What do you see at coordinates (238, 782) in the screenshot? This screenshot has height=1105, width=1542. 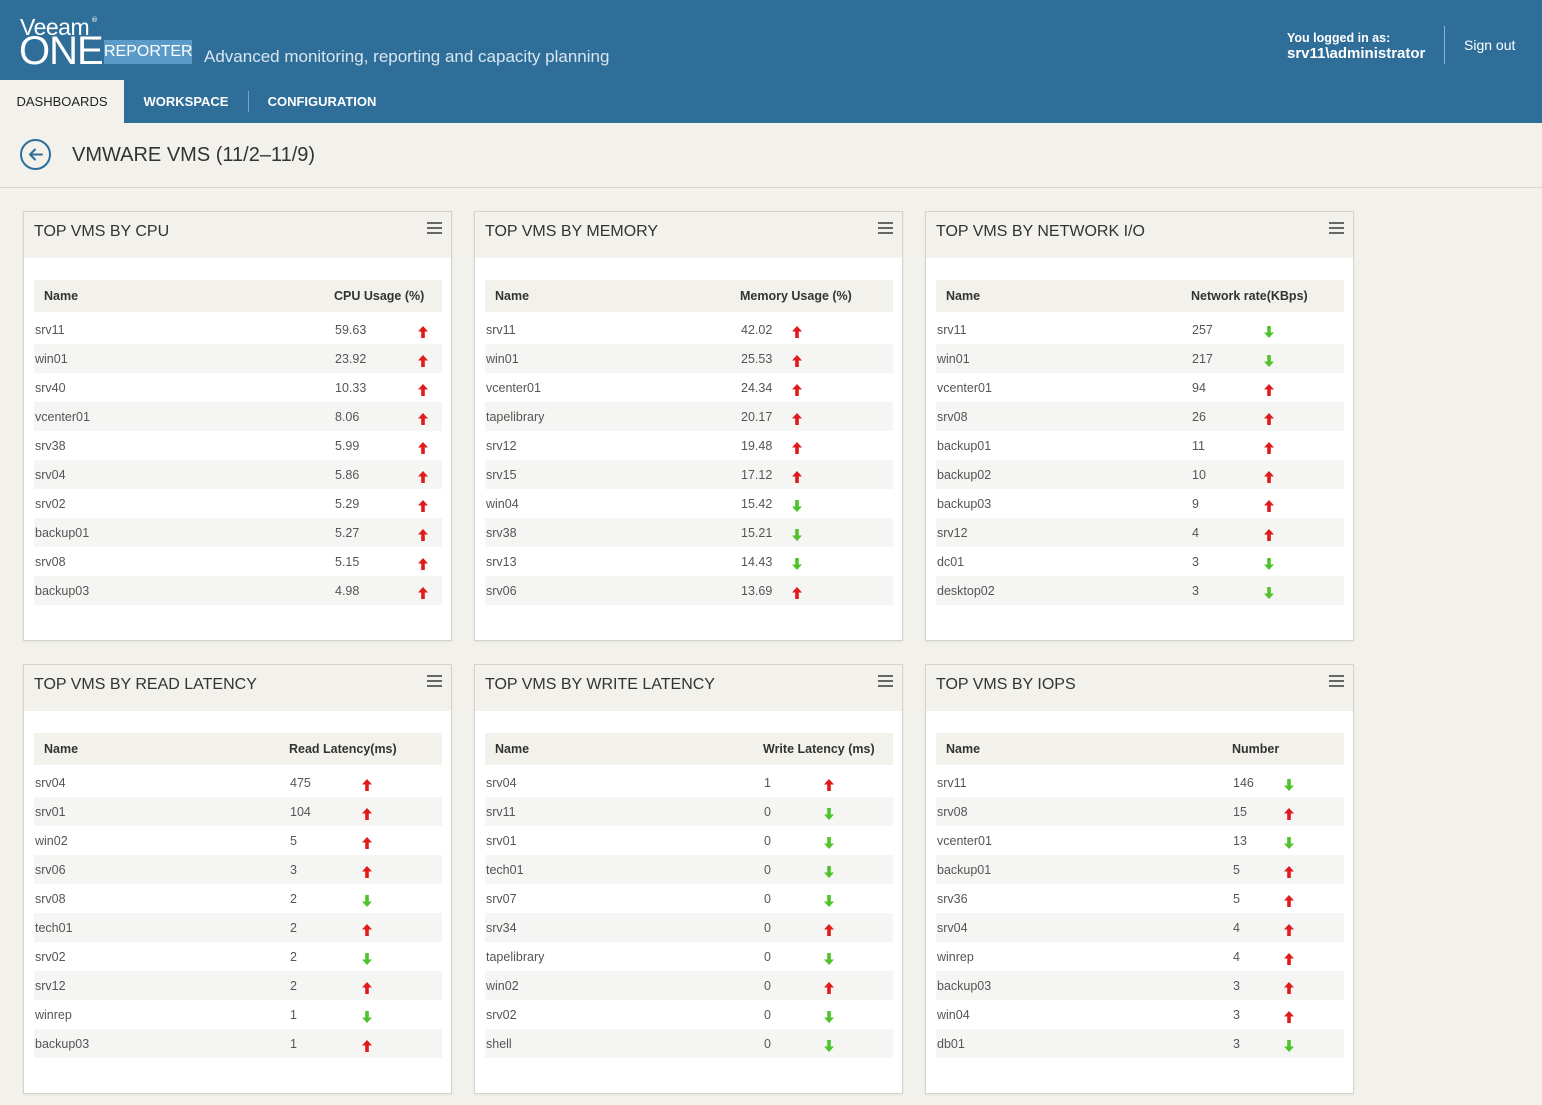 I see `table-row: srv04 475` at bounding box center [238, 782].